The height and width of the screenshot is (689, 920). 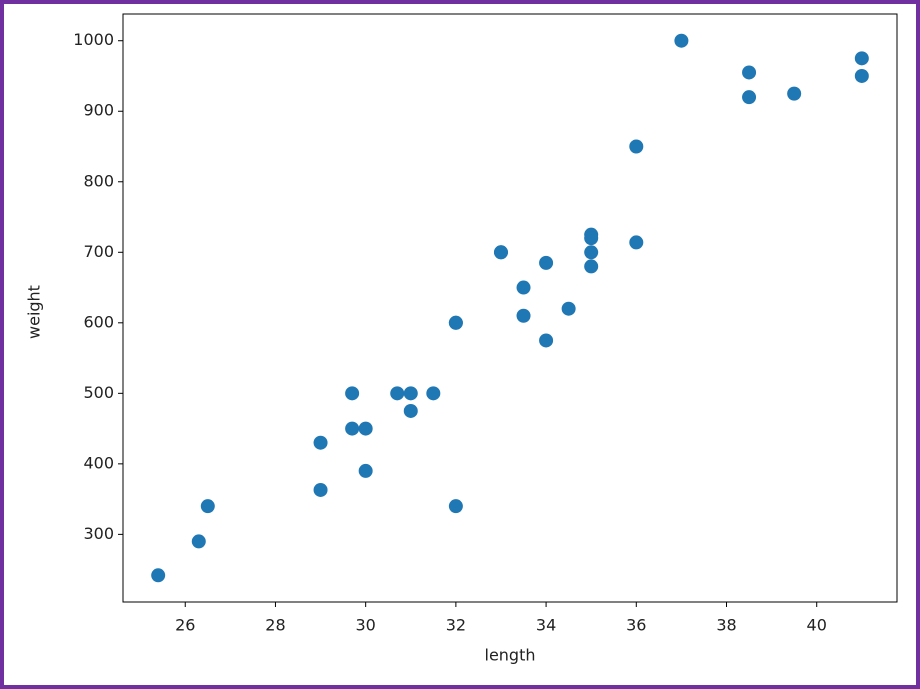 What do you see at coordinates (98, 392) in the screenshot?
I see `y-tick-label: 500` at bounding box center [98, 392].